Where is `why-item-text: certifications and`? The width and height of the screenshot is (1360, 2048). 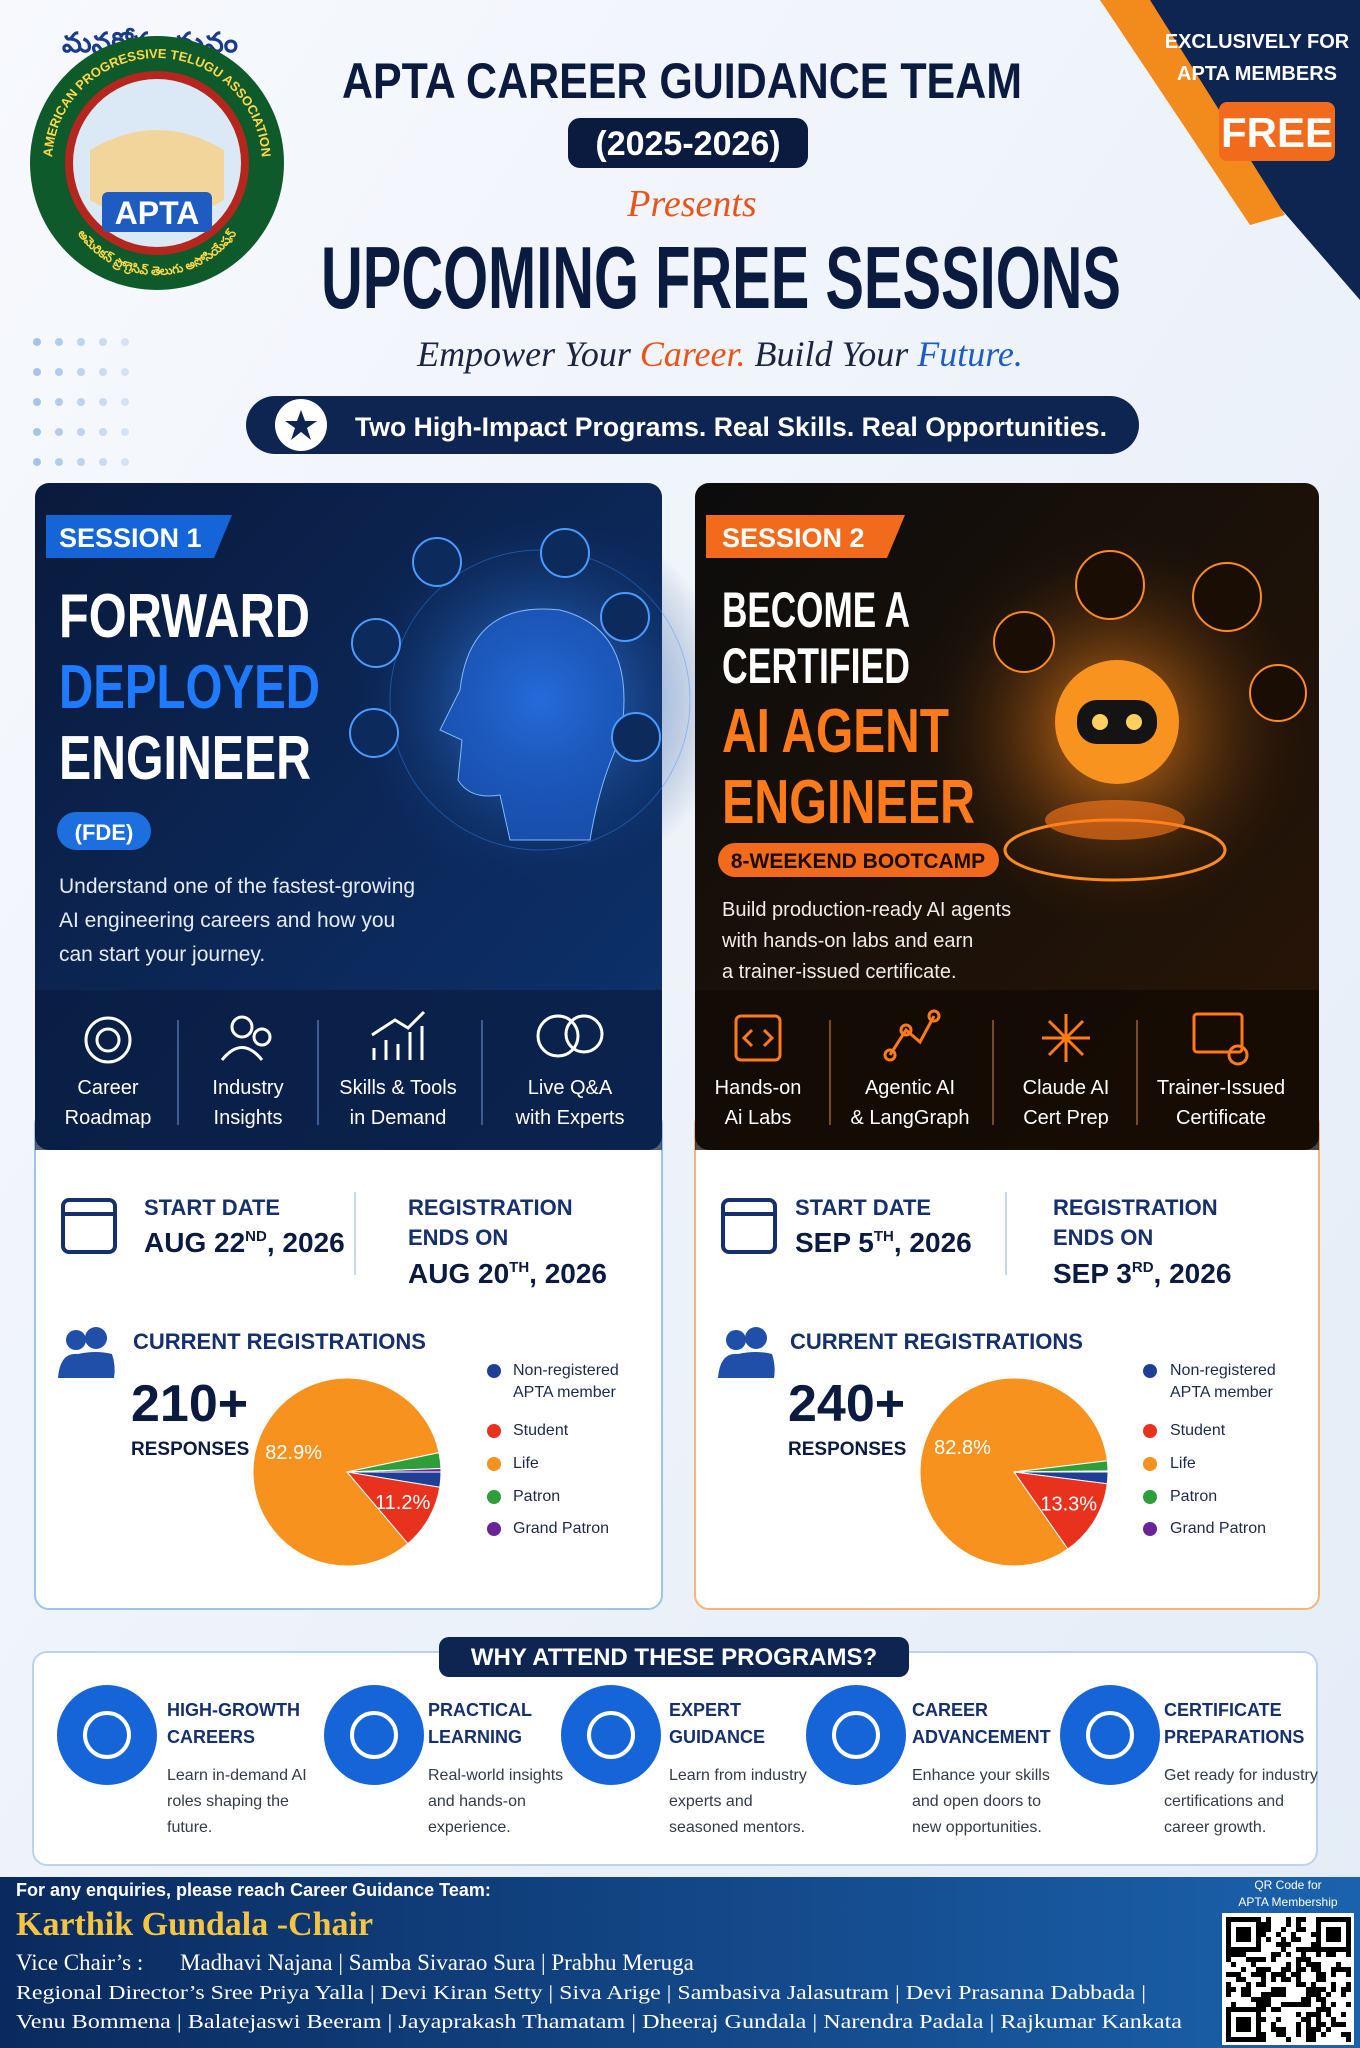 why-item-text: certifications and is located at coordinates (1224, 1801).